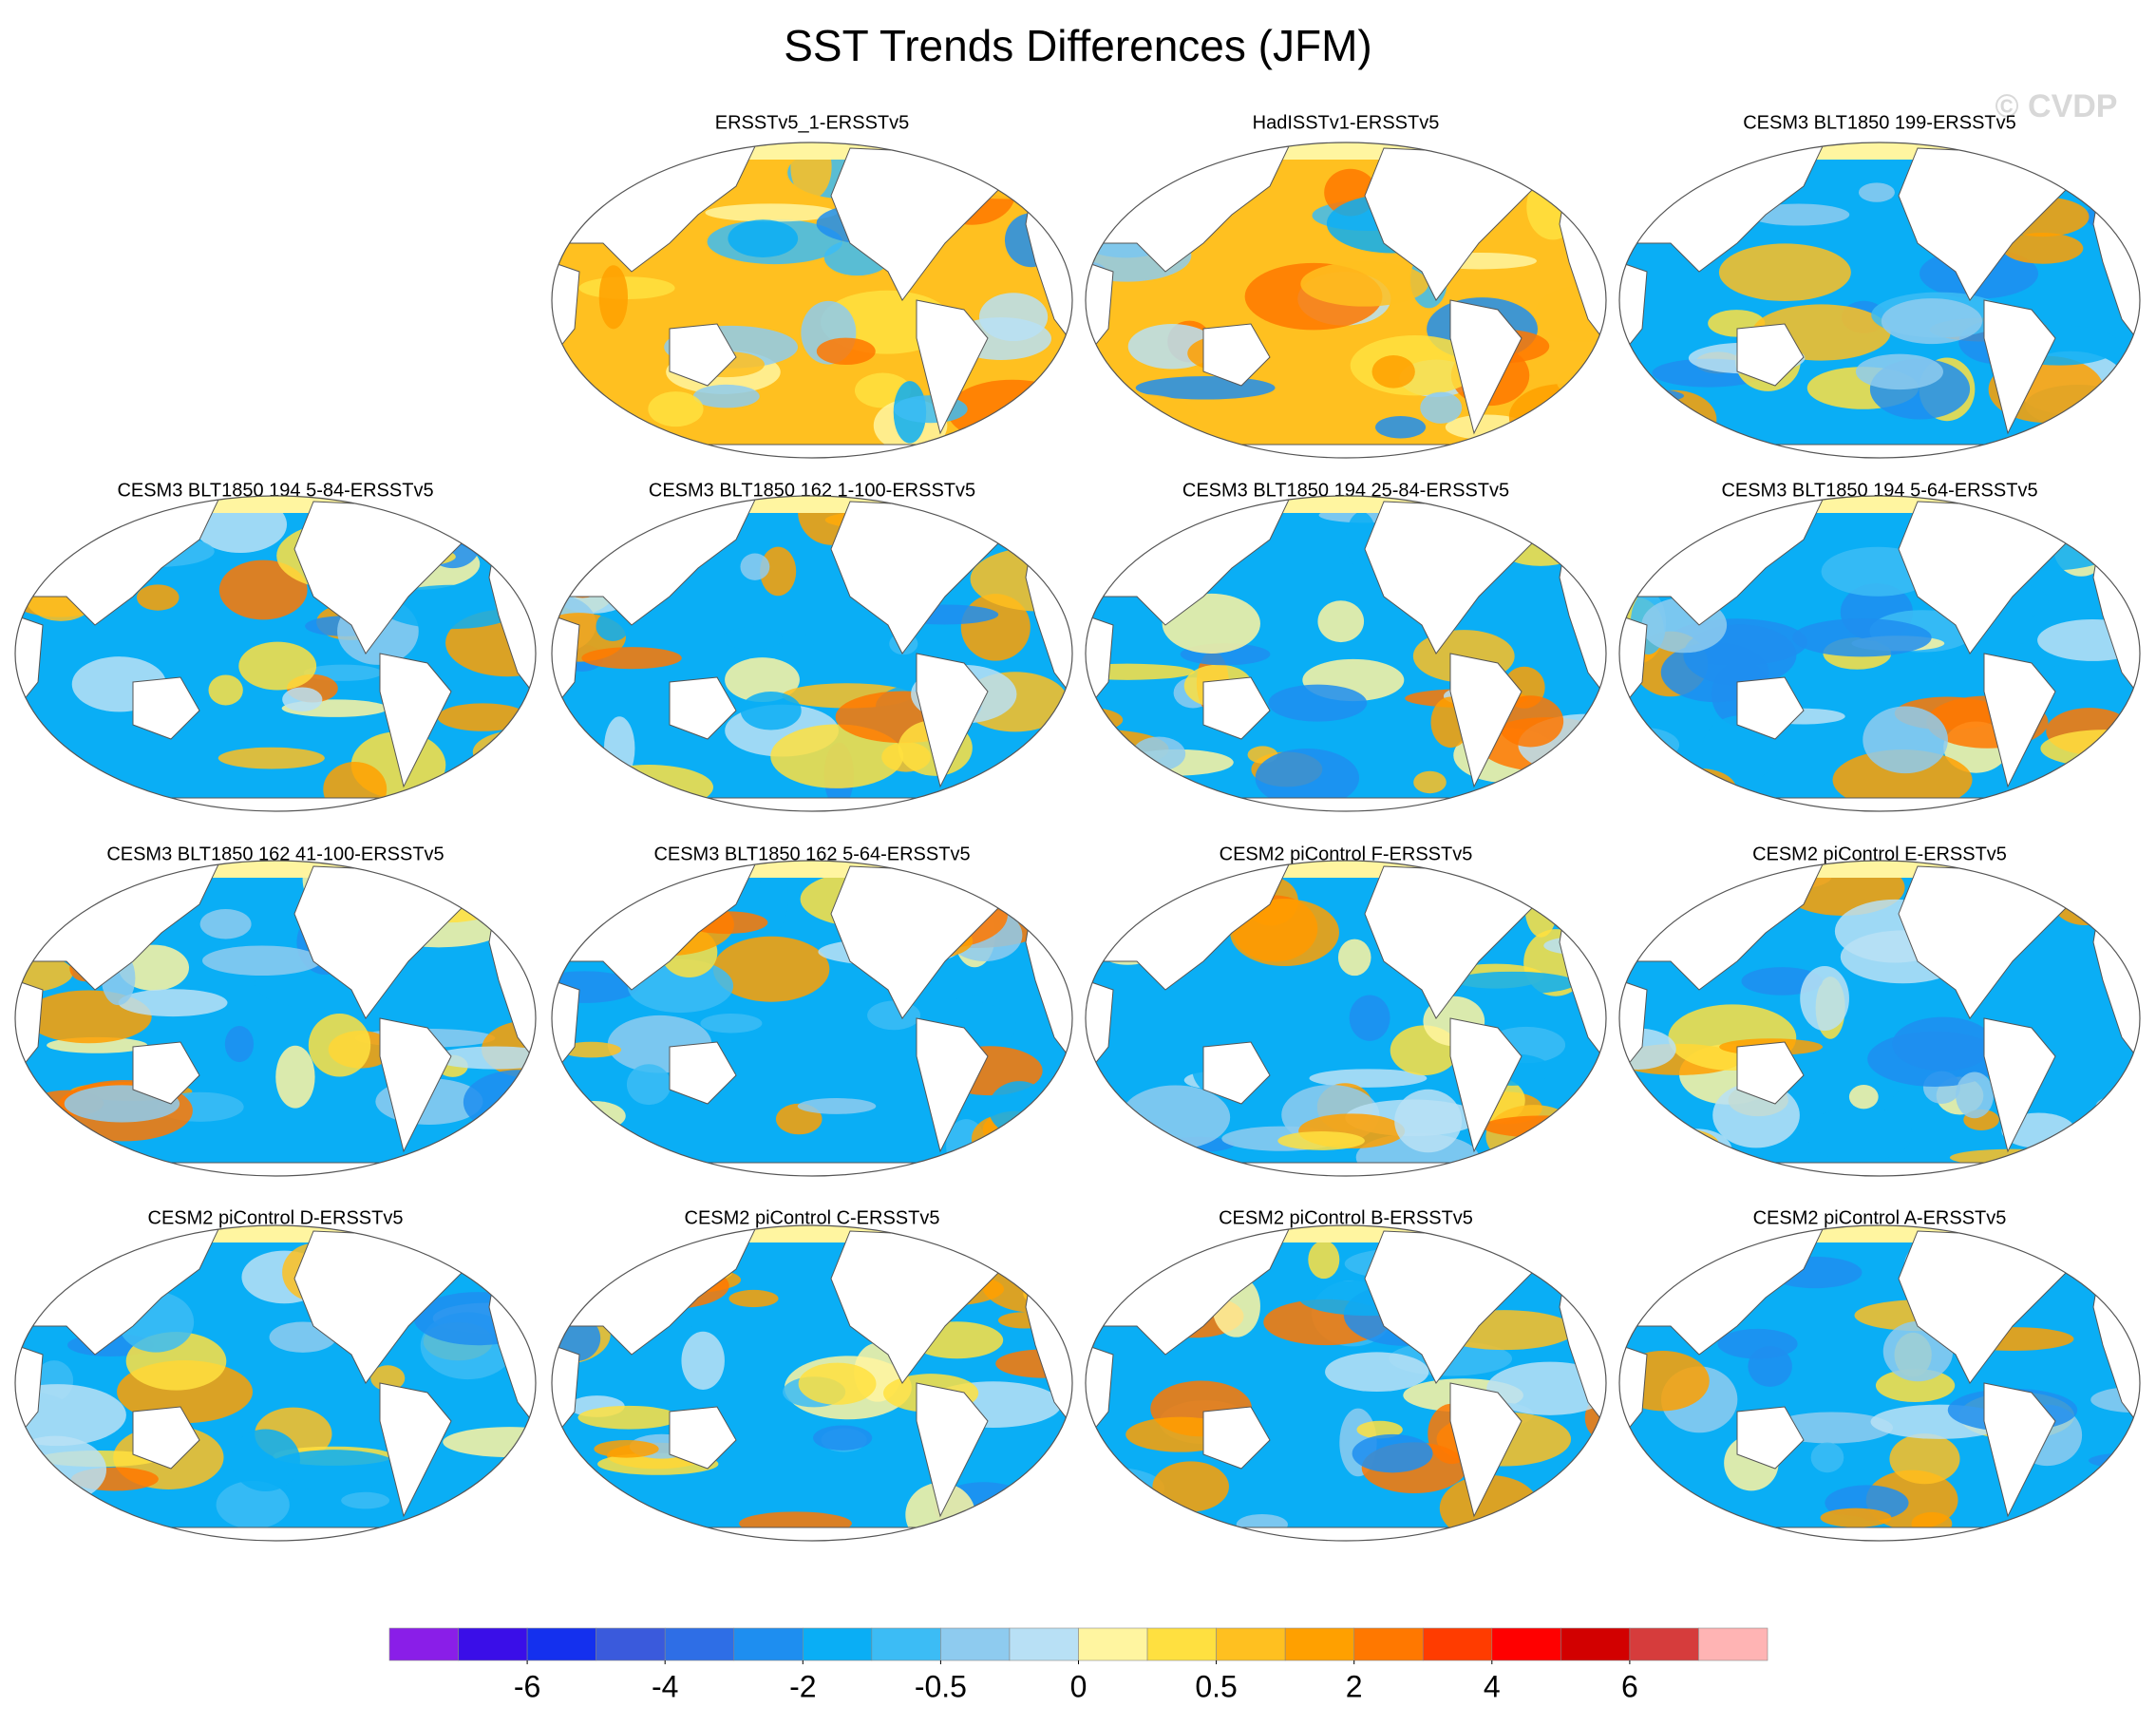 The image size is (2156, 1726). I want to click on colorbar-label: 4, so click(1493, 1686).